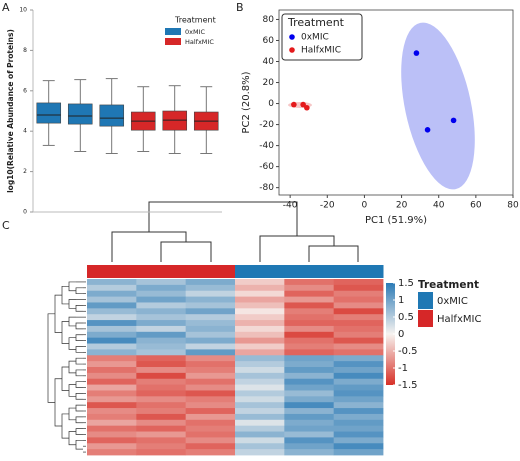 The image size is (520, 461). I want to click on x-tick-label: 80, so click(513, 206).